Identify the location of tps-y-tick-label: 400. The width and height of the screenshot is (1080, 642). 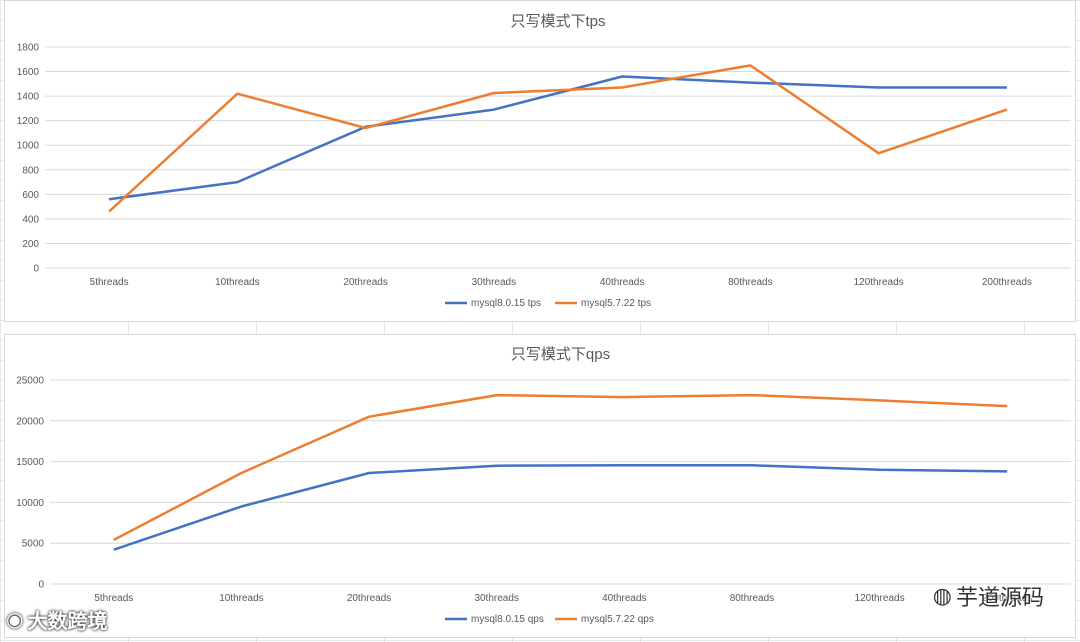
(30, 219).